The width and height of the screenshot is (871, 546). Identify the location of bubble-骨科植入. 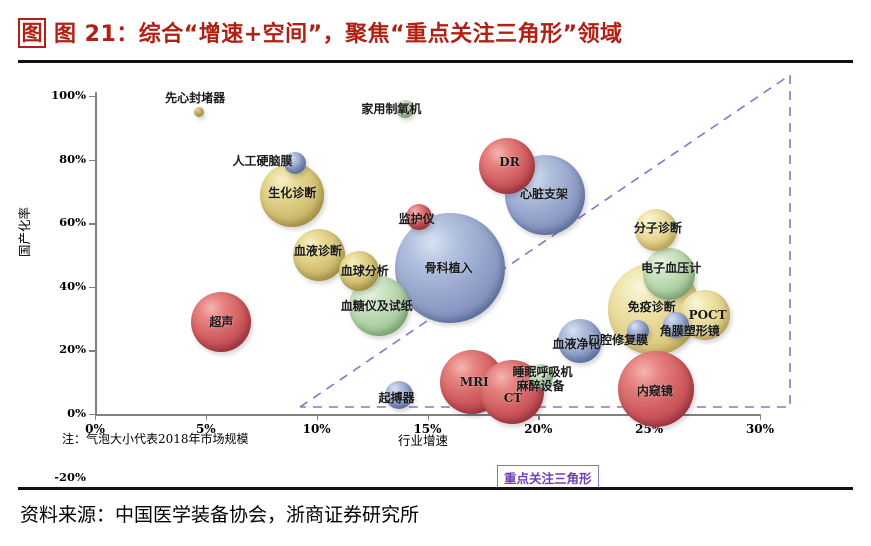
(449, 267).